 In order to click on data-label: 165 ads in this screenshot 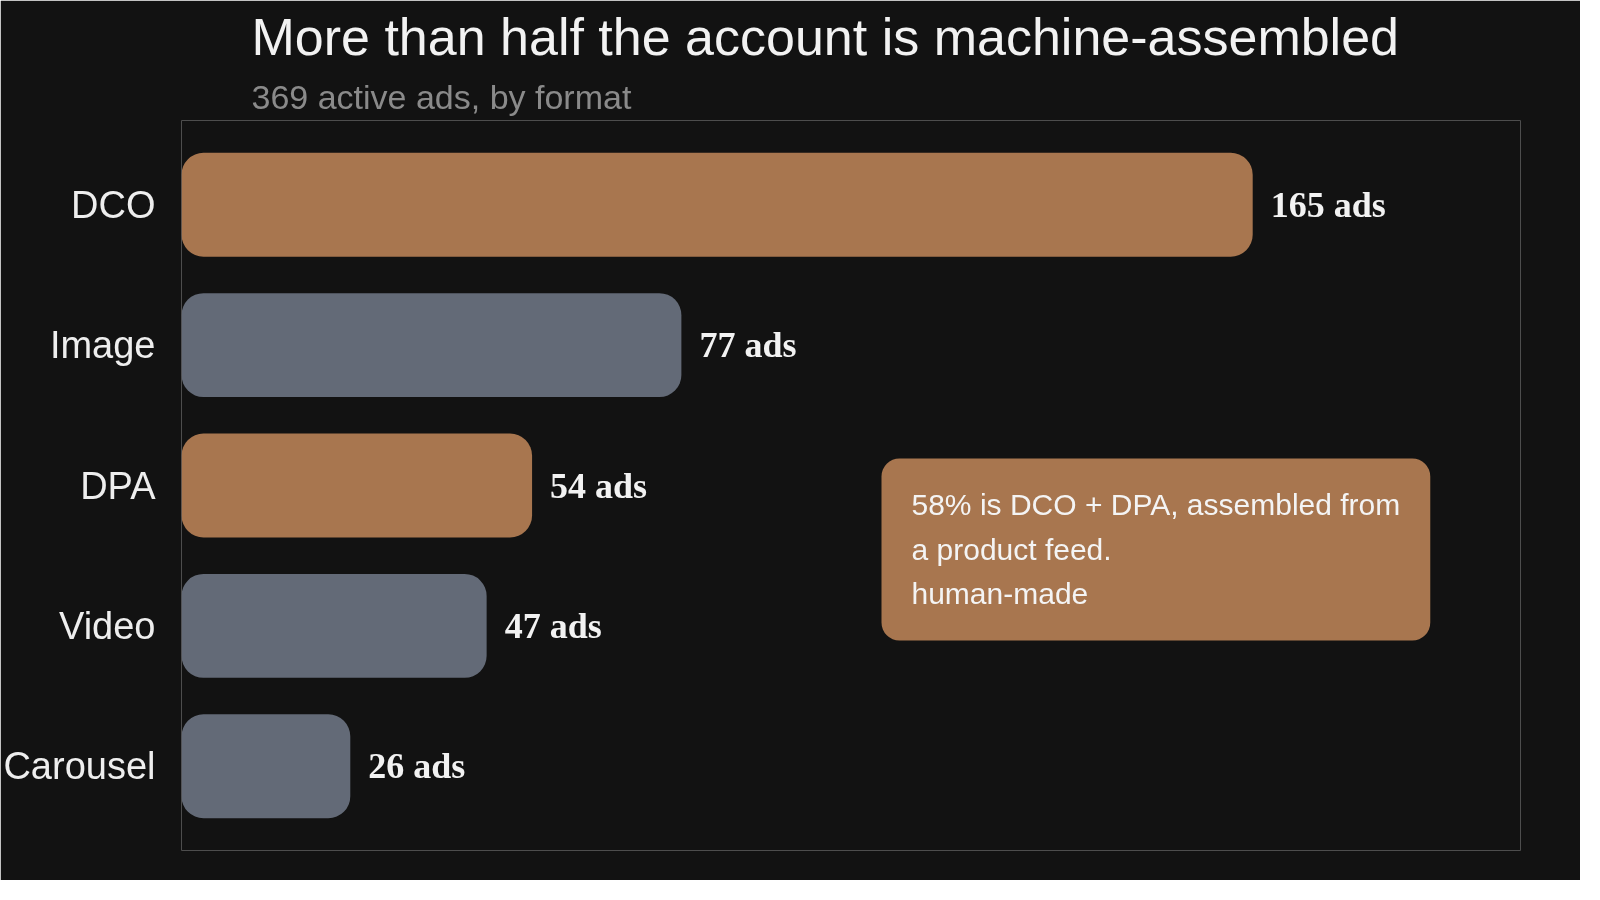, I will do `click(1328, 204)`.